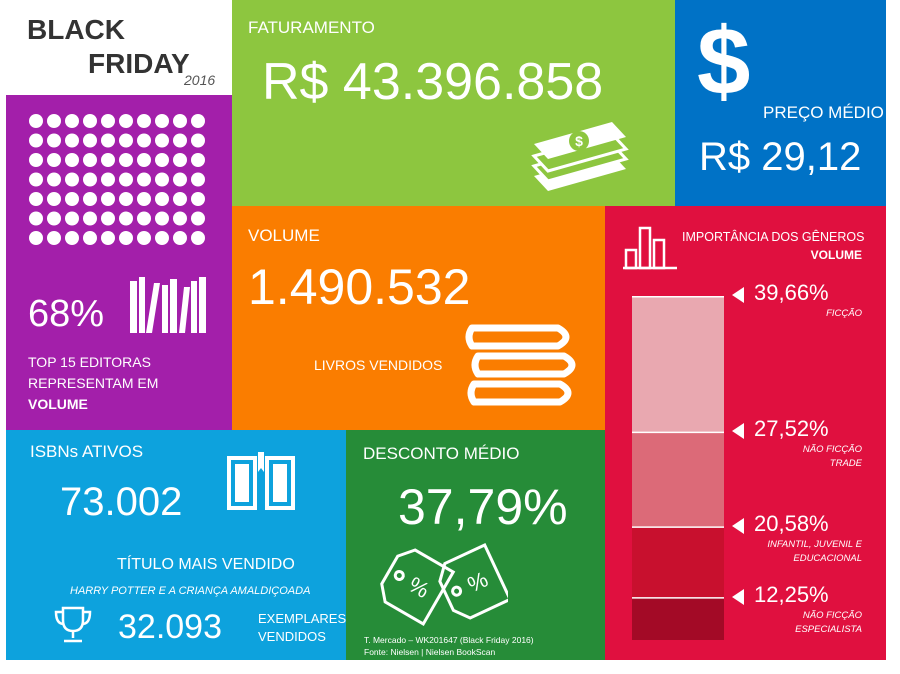 This screenshot has width=900, height=674. What do you see at coordinates (836, 255) in the screenshot?
I see `generos-subtitle: VOLUME` at bounding box center [836, 255].